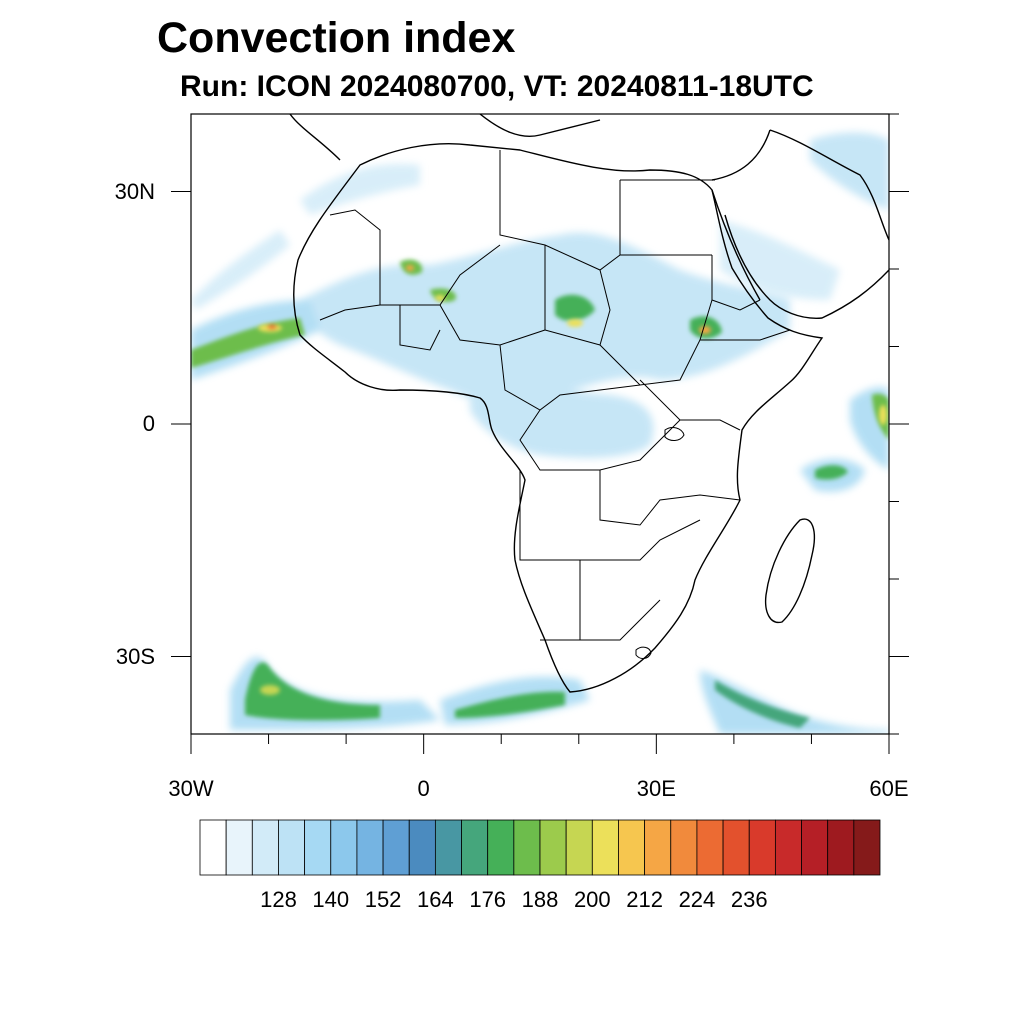 The width and height of the screenshot is (1024, 1024). I want to click on field-arabia, so click(780, 260).